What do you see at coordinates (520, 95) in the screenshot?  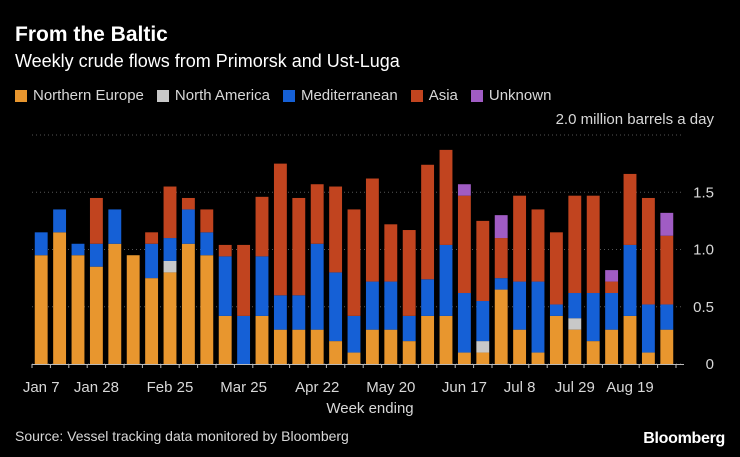 I see `legend-label-unknown: Unknown` at bounding box center [520, 95].